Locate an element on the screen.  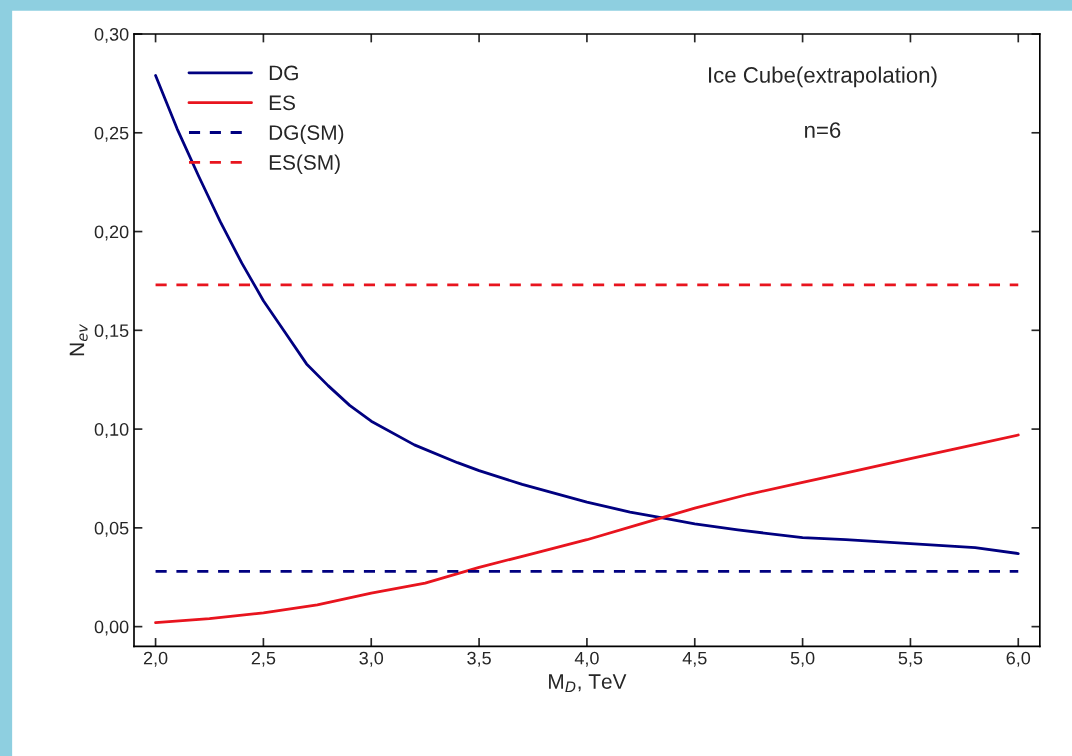
x-tick-label: 2,0 is located at coordinates (155, 659).